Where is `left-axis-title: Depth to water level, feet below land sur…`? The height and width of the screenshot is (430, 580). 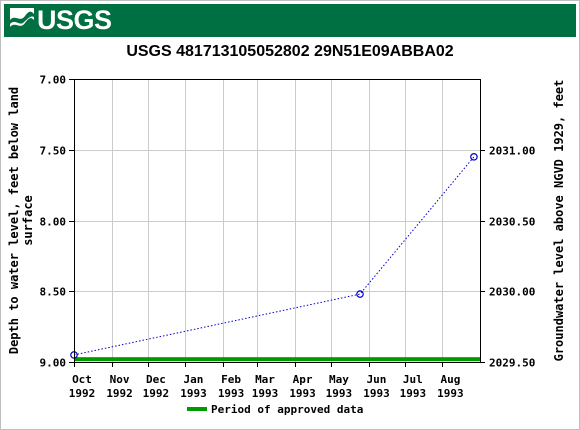
left-axis-title: Depth to water level, feet below land sur… is located at coordinates (21, 220).